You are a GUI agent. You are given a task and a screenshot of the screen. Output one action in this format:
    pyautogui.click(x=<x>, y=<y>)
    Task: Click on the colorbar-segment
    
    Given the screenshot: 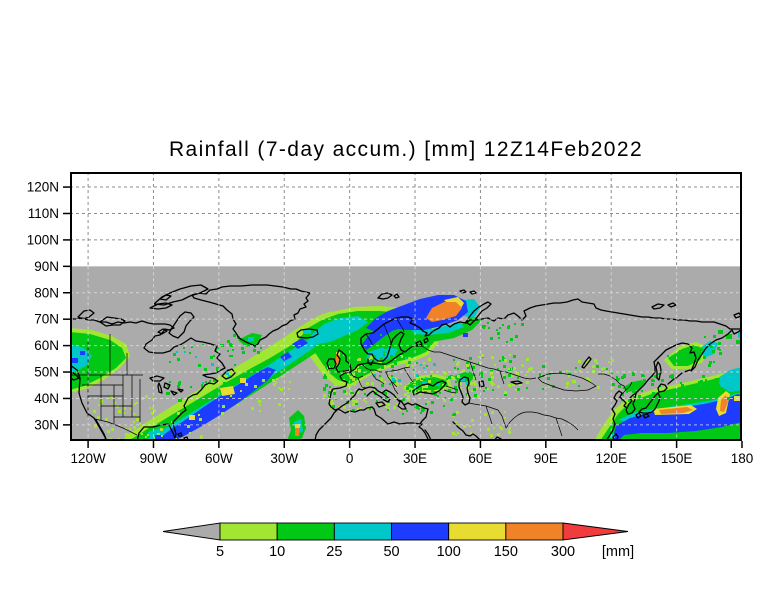 What is the action you would take?
    pyautogui.click(x=248, y=531)
    